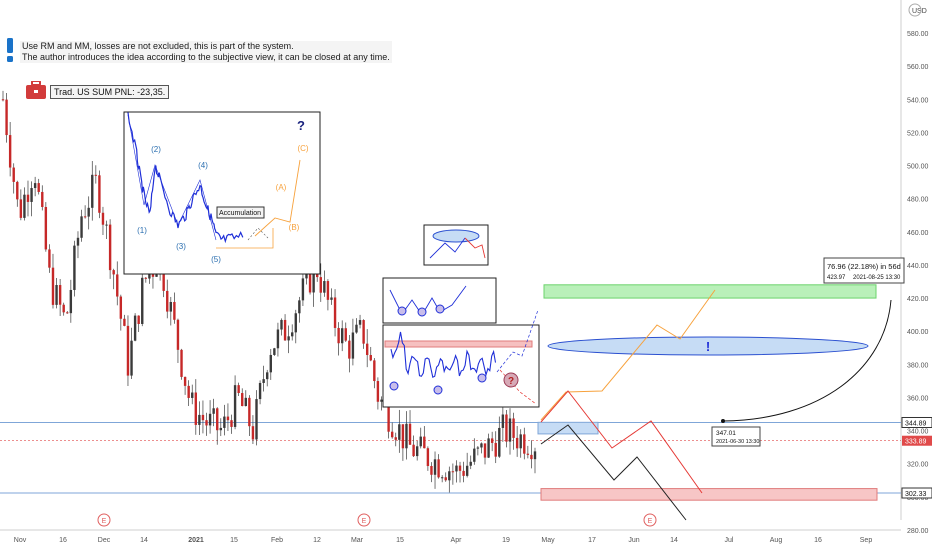 Image resolution: width=932 pixels, height=550 pixels. What do you see at coordinates (457, 540) in the screenshot?
I see `x-tick-label: Apr` at bounding box center [457, 540].